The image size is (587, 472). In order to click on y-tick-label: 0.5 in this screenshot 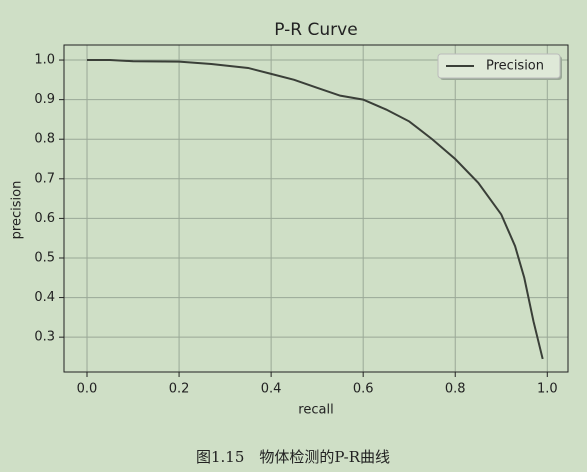, I will do `click(44, 257)`.